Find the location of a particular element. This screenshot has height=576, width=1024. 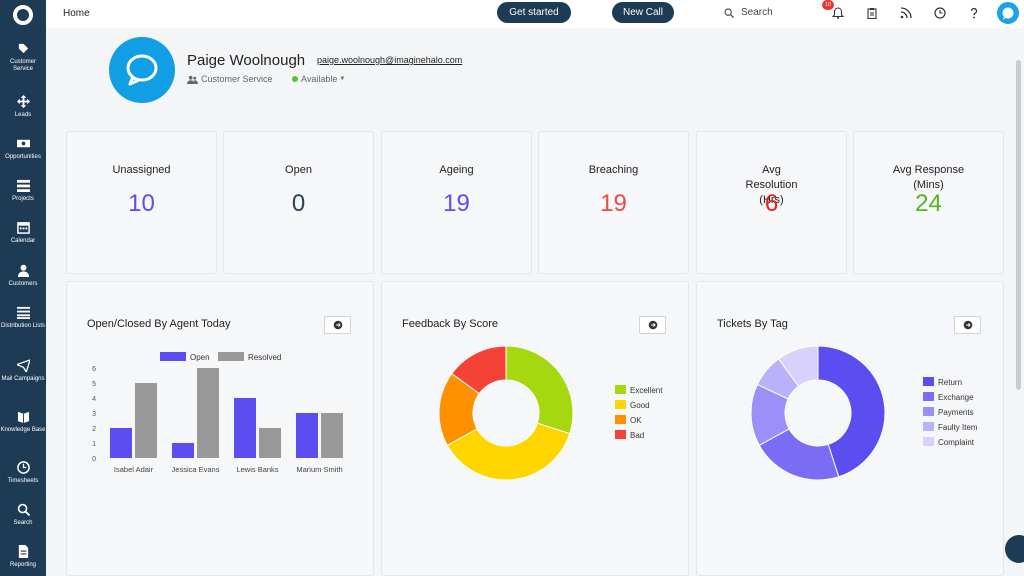

profile-email-link: paige.woolnough@imaginehalo.com is located at coordinates (390, 60).